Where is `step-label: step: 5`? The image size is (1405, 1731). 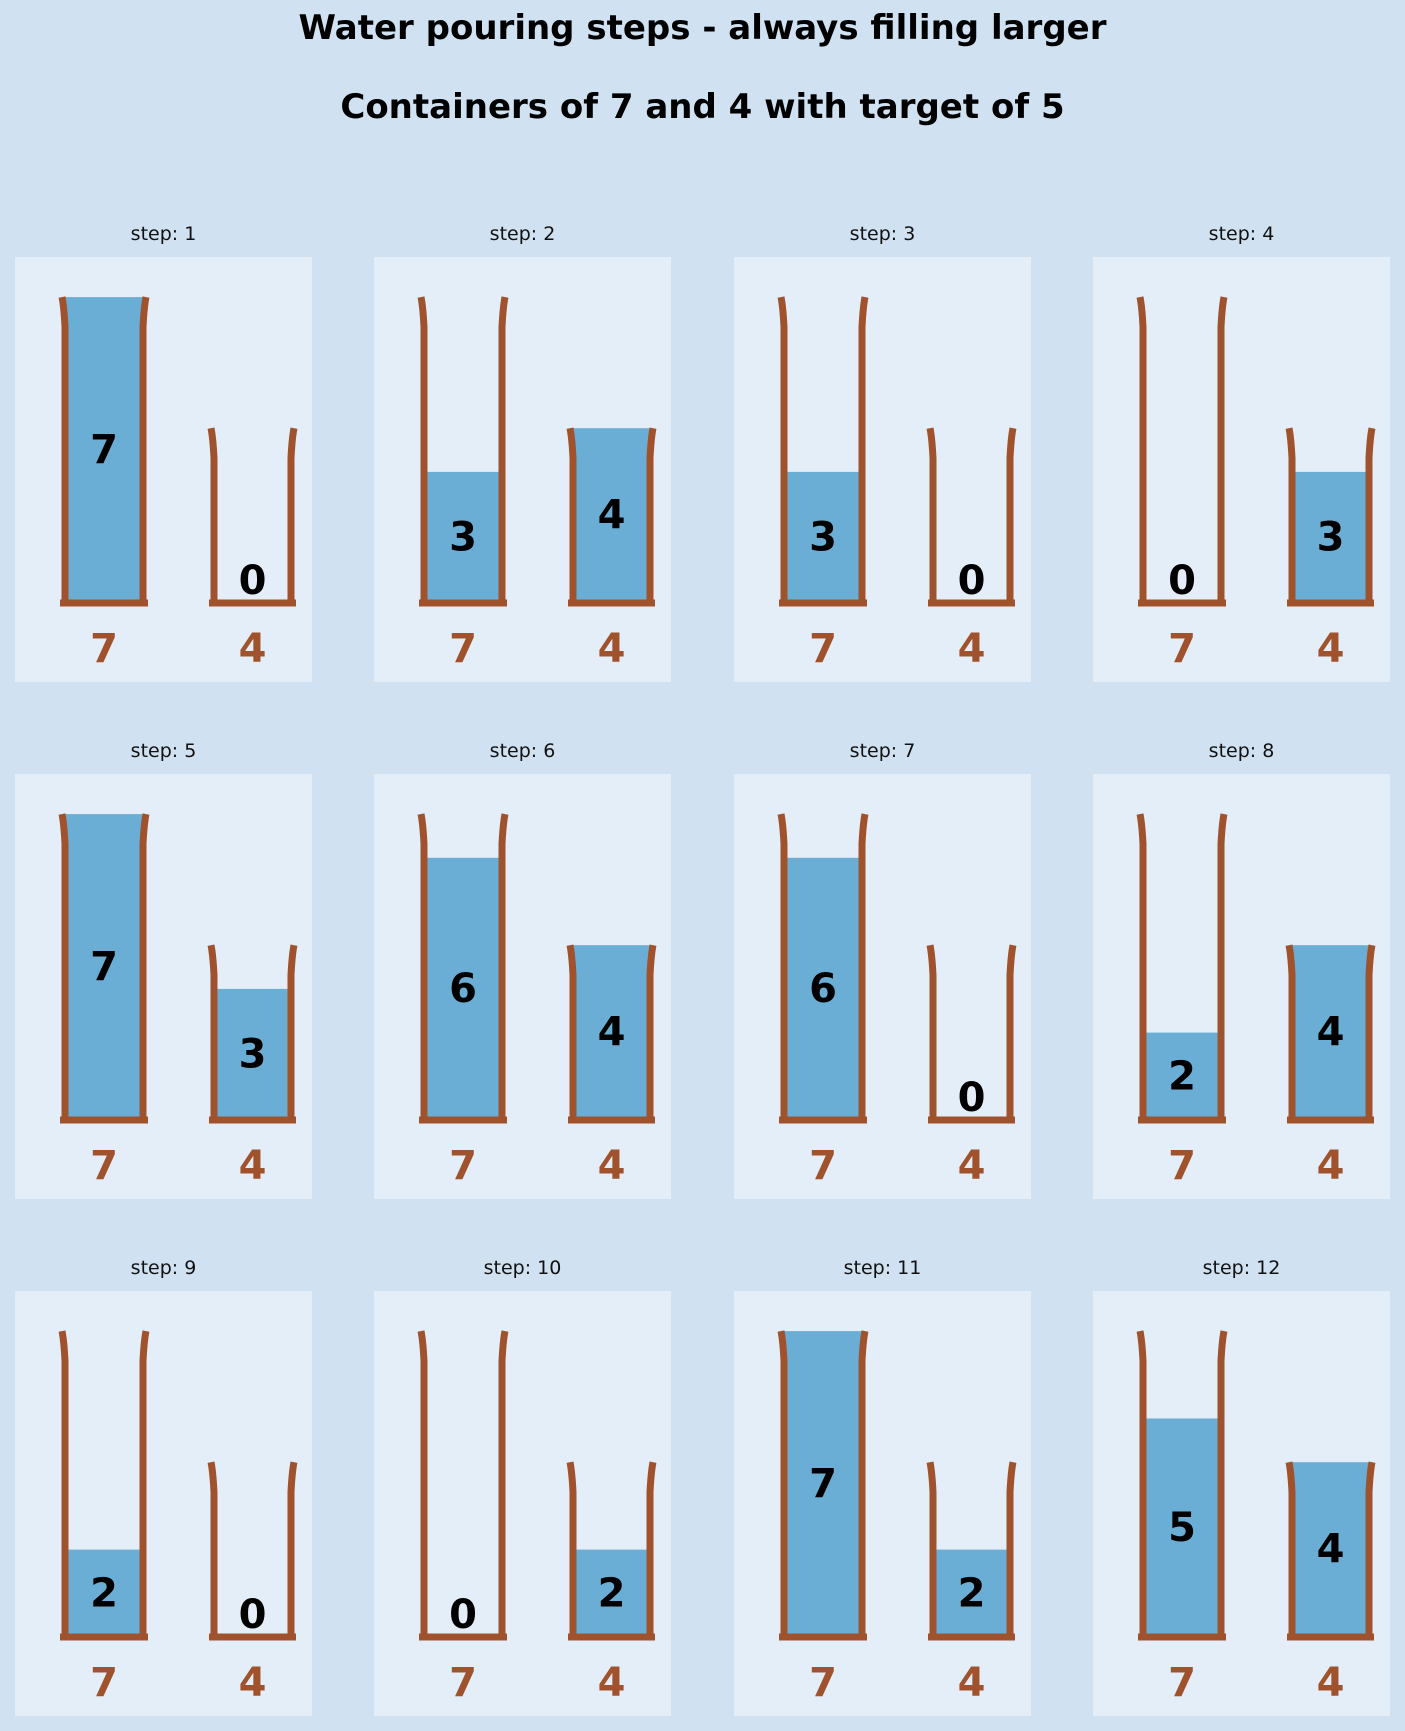
step-label: step: 5 is located at coordinates (163, 751).